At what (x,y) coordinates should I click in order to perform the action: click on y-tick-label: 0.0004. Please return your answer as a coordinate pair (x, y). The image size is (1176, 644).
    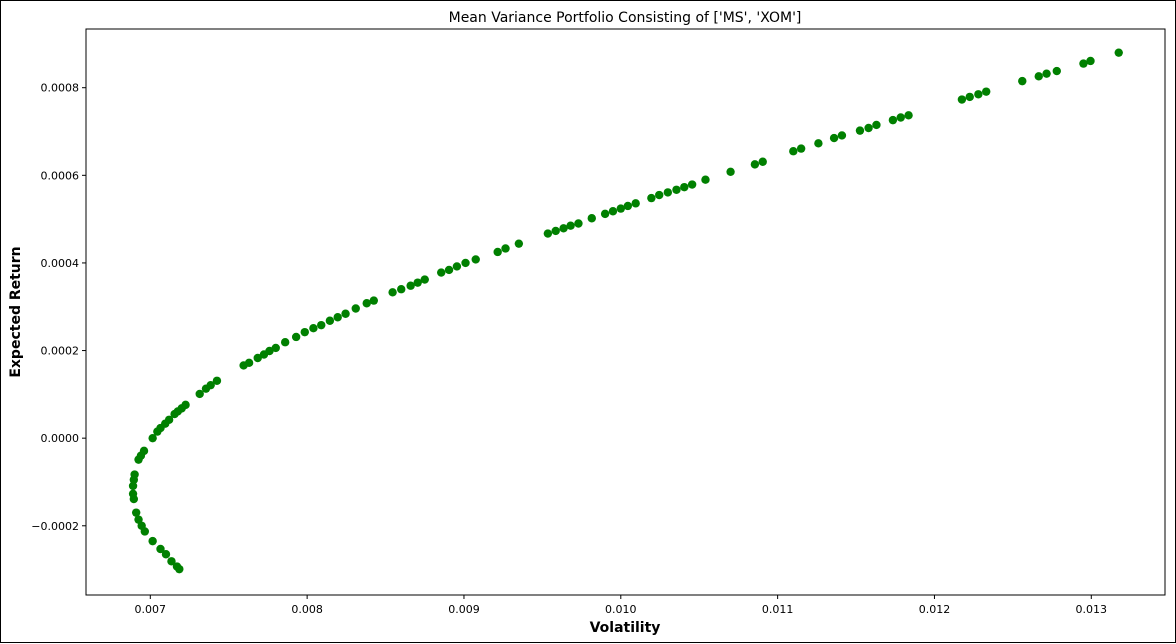
    Looking at the image, I should click on (60, 263).